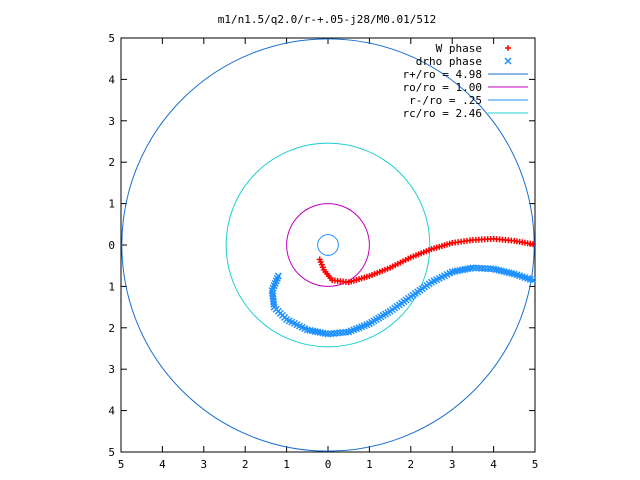 This screenshot has width=640, height=480. I want to click on circle-series, so click(328, 245).